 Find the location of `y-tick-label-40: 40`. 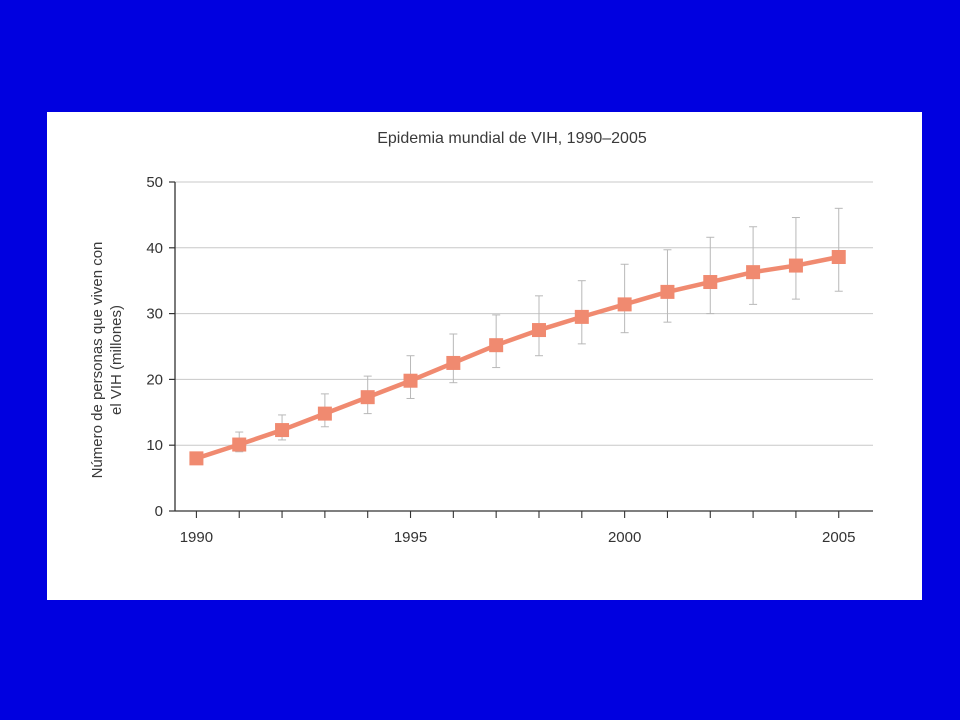

y-tick-label-40: 40 is located at coordinates (154, 248).